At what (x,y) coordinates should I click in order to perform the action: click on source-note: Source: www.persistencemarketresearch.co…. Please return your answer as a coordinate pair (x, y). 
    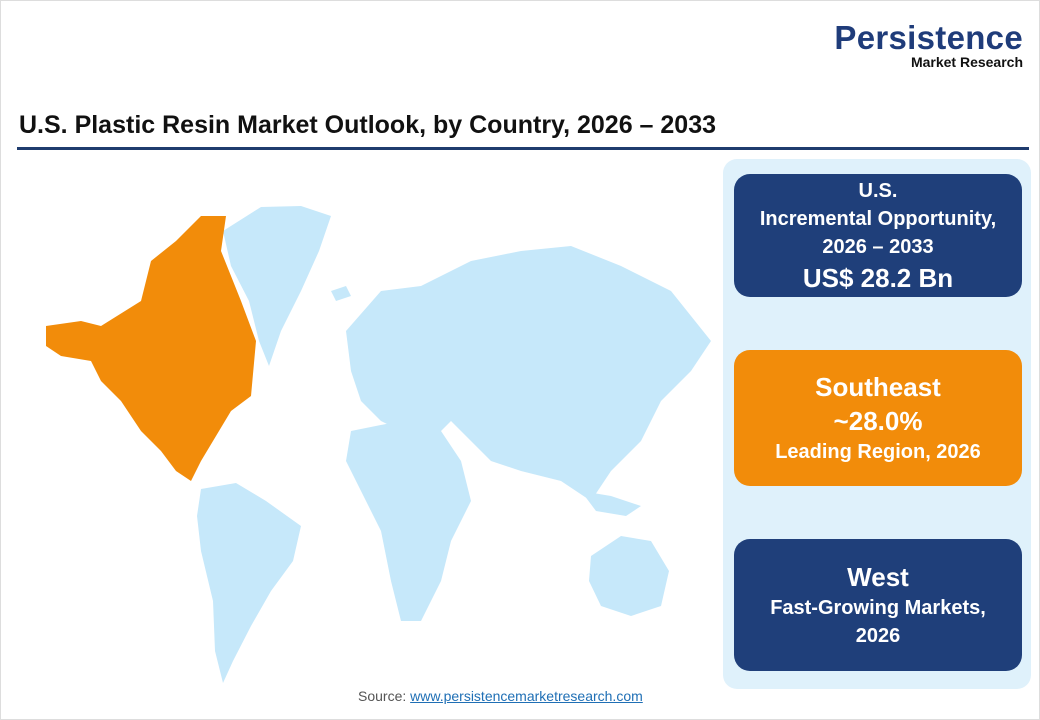
    Looking at the image, I should click on (500, 696).